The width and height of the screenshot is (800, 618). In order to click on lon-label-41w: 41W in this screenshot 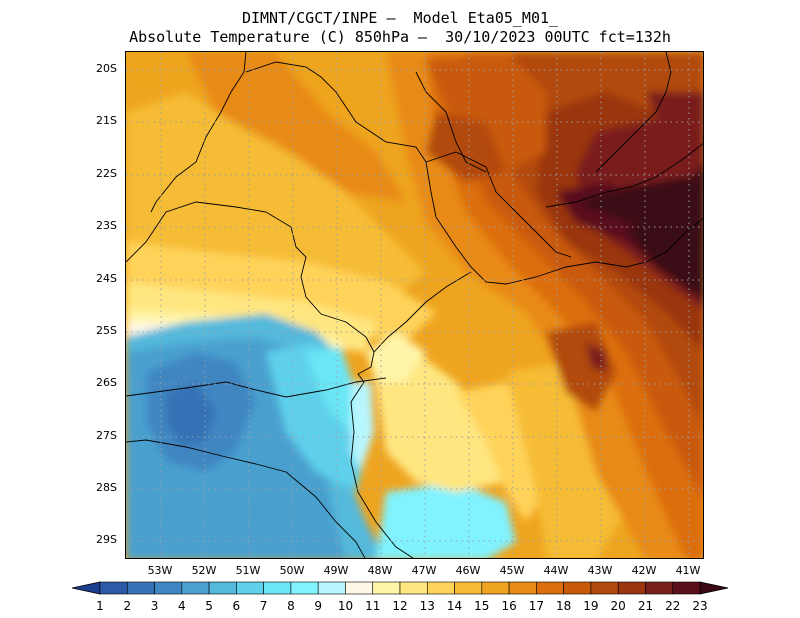, I will do `click(688, 570)`.